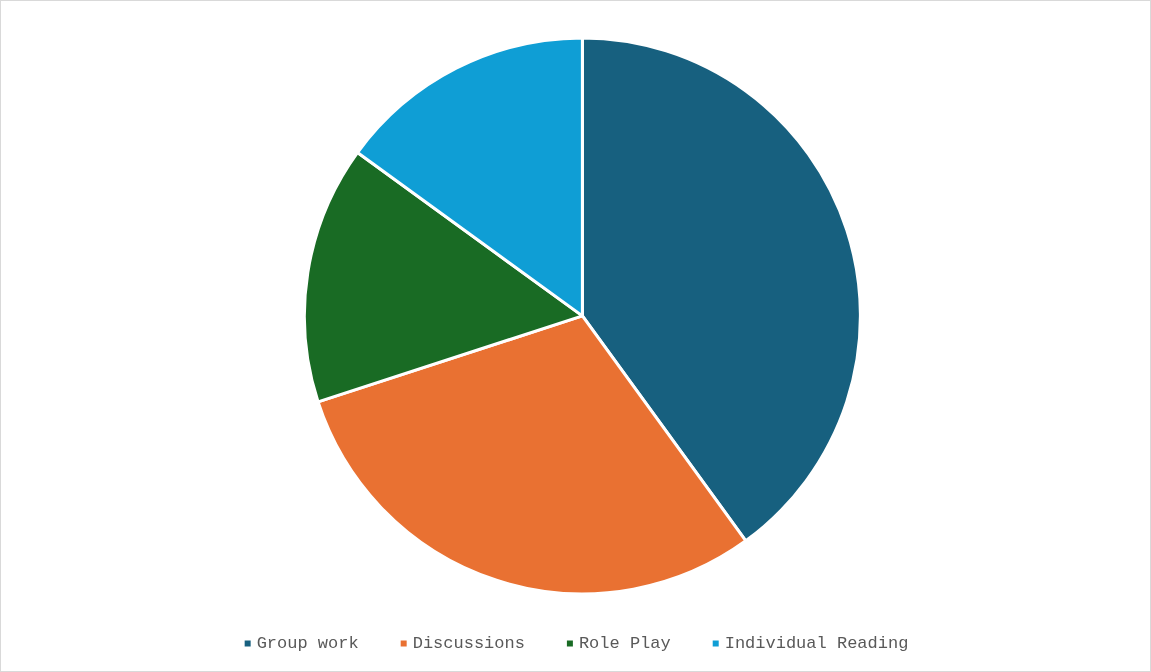  Describe the element at coordinates (468, 643) in the screenshot. I see `legend-label: Discussions` at that location.